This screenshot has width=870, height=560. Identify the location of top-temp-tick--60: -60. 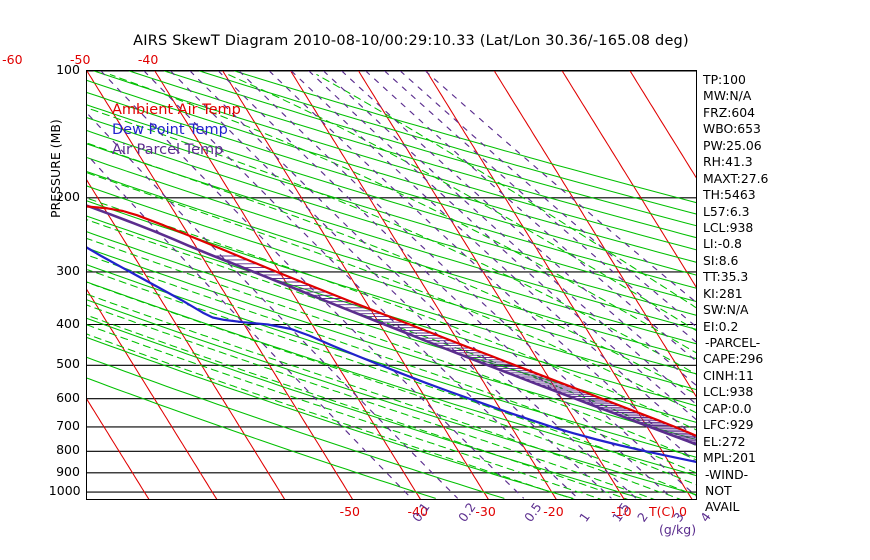
(12, 59).